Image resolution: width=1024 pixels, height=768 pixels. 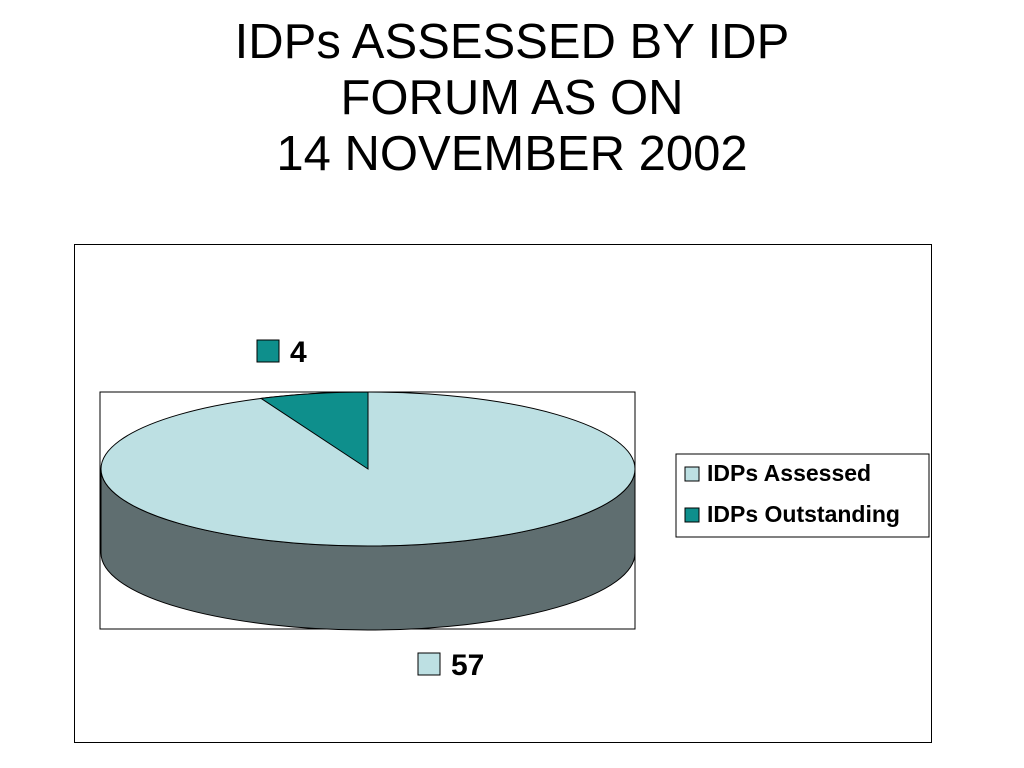 What do you see at coordinates (467, 665) in the screenshot?
I see `data-label-assessed: 57` at bounding box center [467, 665].